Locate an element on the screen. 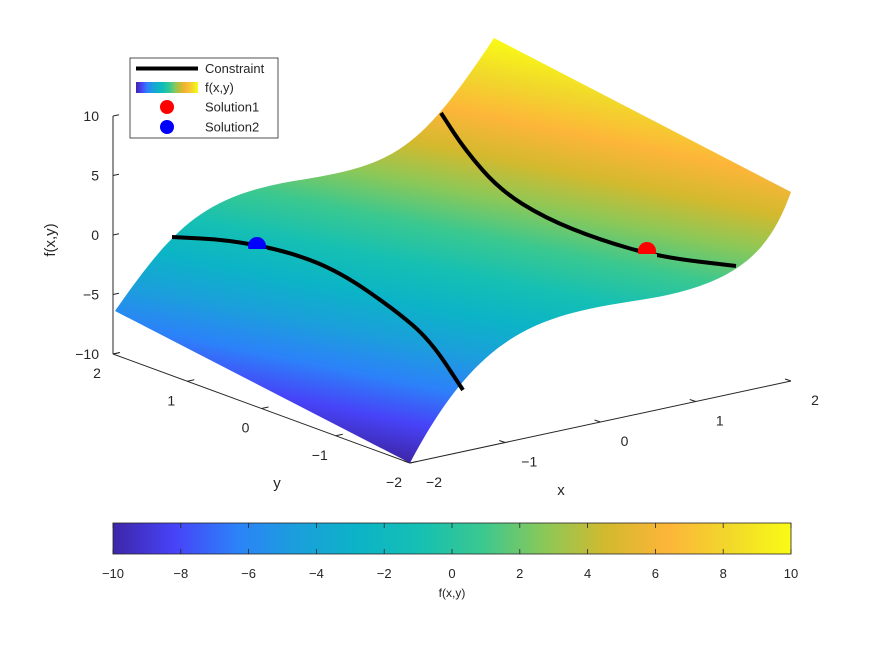 This screenshot has width=875, height=656. legend-label-constraint: Constraint is located at coordinates (235, 68).